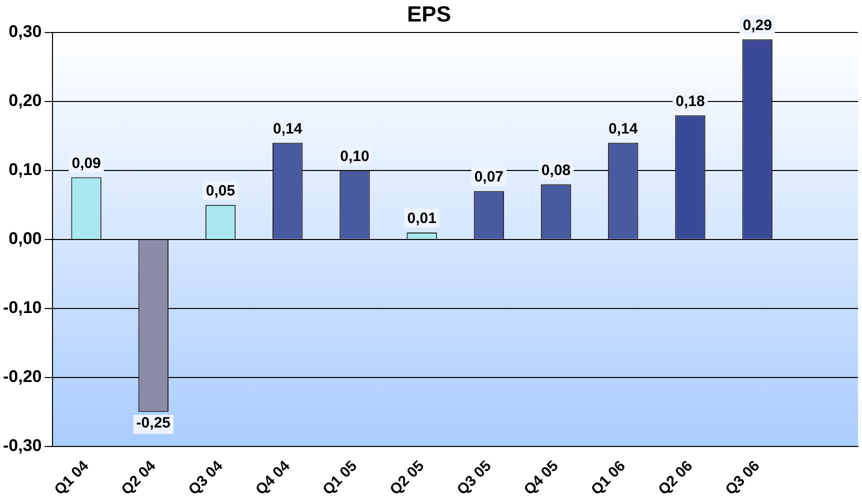  Describe the element at coordinates (86, 163) in the screenshot. I see `data-label: 0,09` at that location.